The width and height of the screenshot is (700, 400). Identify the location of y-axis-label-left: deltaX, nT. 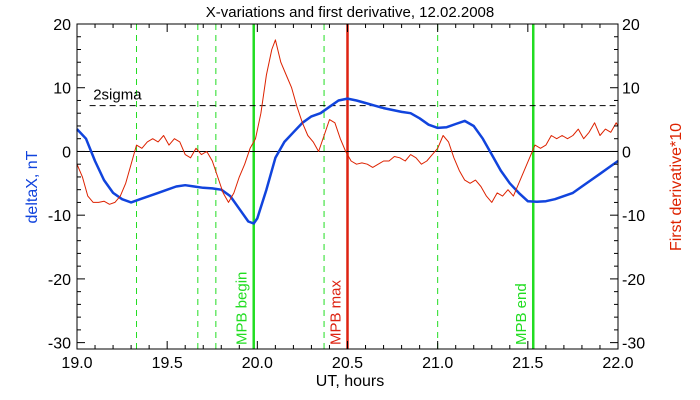
(32, 186).